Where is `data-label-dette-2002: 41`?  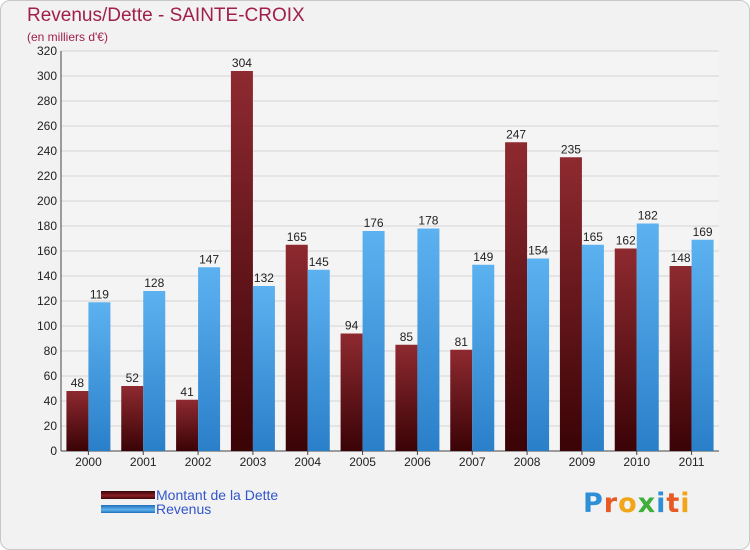
data-label-dette-2002: 41 is located at coordinates (187, 392).